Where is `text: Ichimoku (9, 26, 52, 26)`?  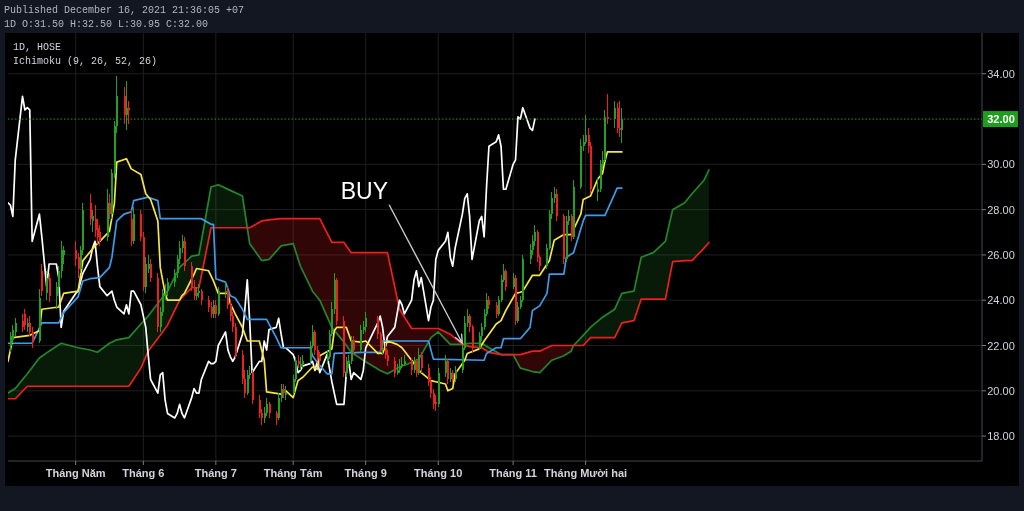
text: Ichimoku (9, 26, 52, 26) is located at coordinates (85, 61).